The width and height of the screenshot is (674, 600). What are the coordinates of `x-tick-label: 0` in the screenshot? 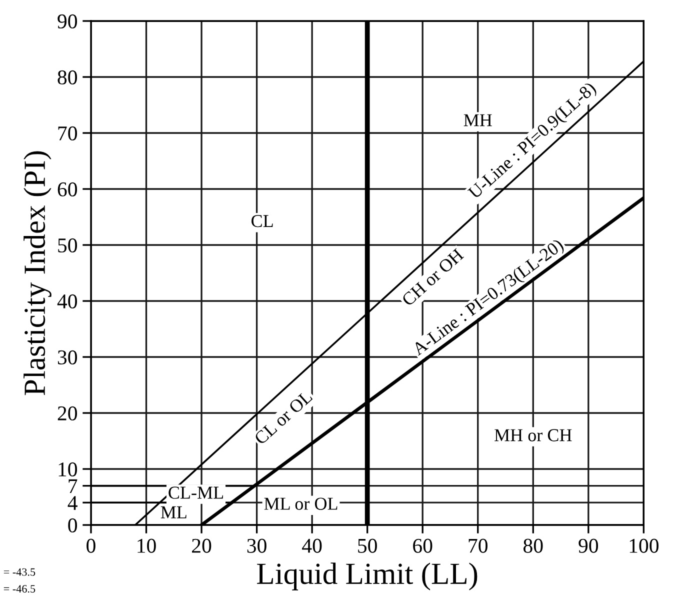 It's located at (91, 545).